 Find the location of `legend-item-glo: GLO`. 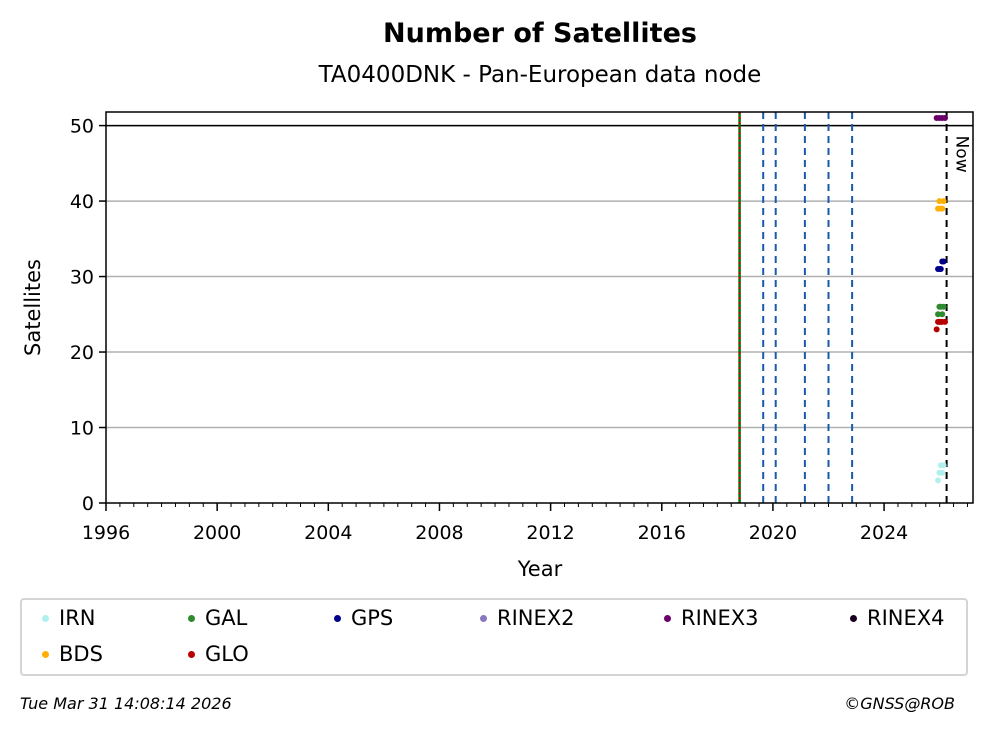

legend-item-glo: GLO is located at coordinates (218, 654).